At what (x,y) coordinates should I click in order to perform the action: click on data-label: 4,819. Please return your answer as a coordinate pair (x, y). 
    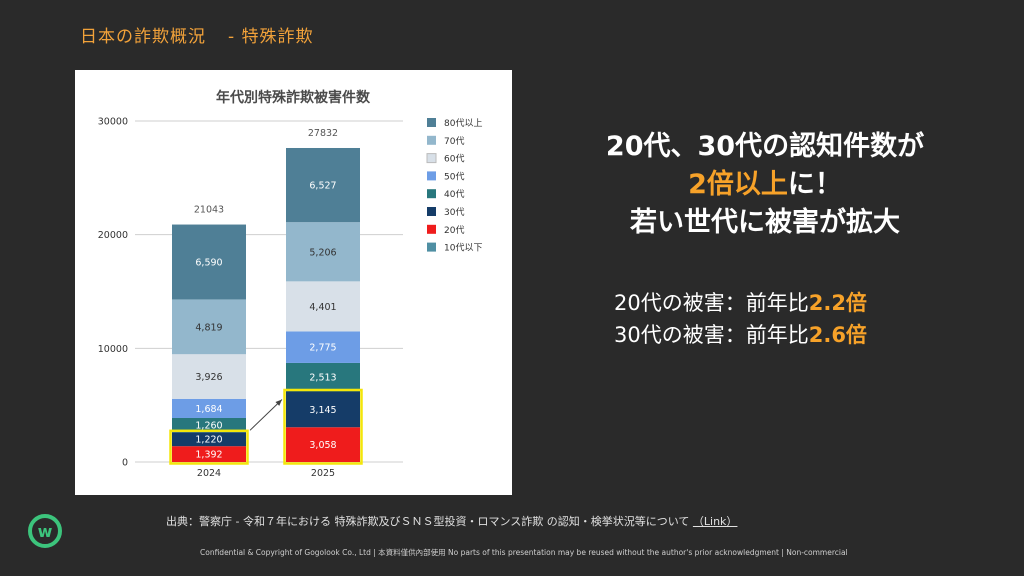
    Looking at the image, I should click on (208, 327).